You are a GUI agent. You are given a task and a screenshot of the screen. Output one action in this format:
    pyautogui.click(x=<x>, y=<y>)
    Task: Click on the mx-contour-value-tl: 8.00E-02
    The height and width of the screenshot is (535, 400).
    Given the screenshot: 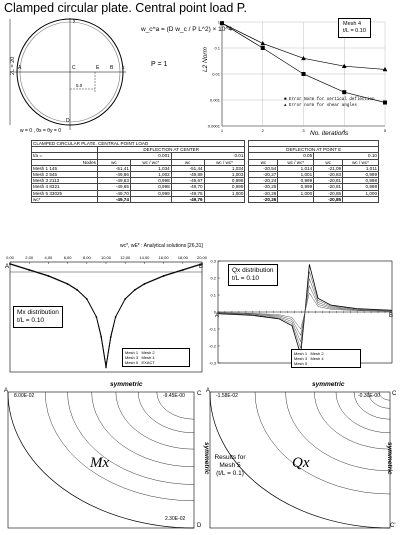 What is the action you would take?
    pyautogui.click(x=24, y=396)
    